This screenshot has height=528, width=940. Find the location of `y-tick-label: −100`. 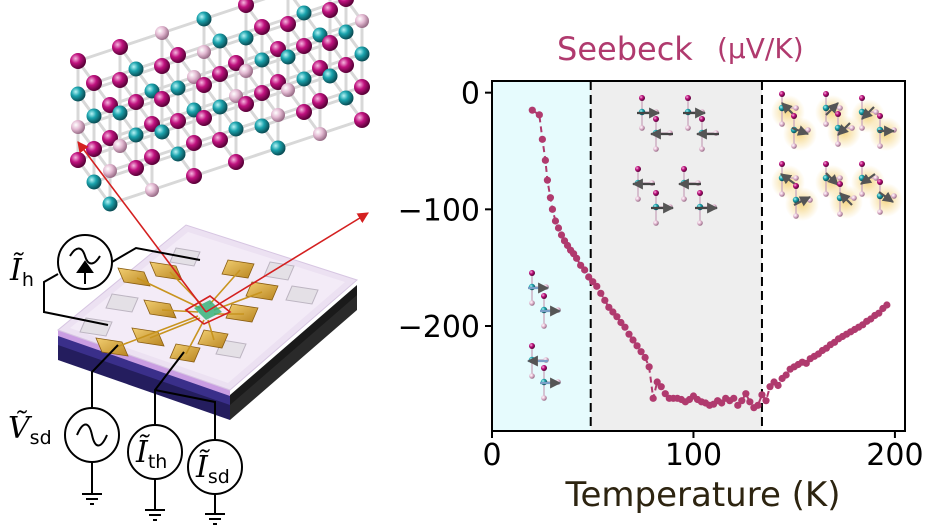

y-tick-label: −100 is located at coordinates (439, 210).